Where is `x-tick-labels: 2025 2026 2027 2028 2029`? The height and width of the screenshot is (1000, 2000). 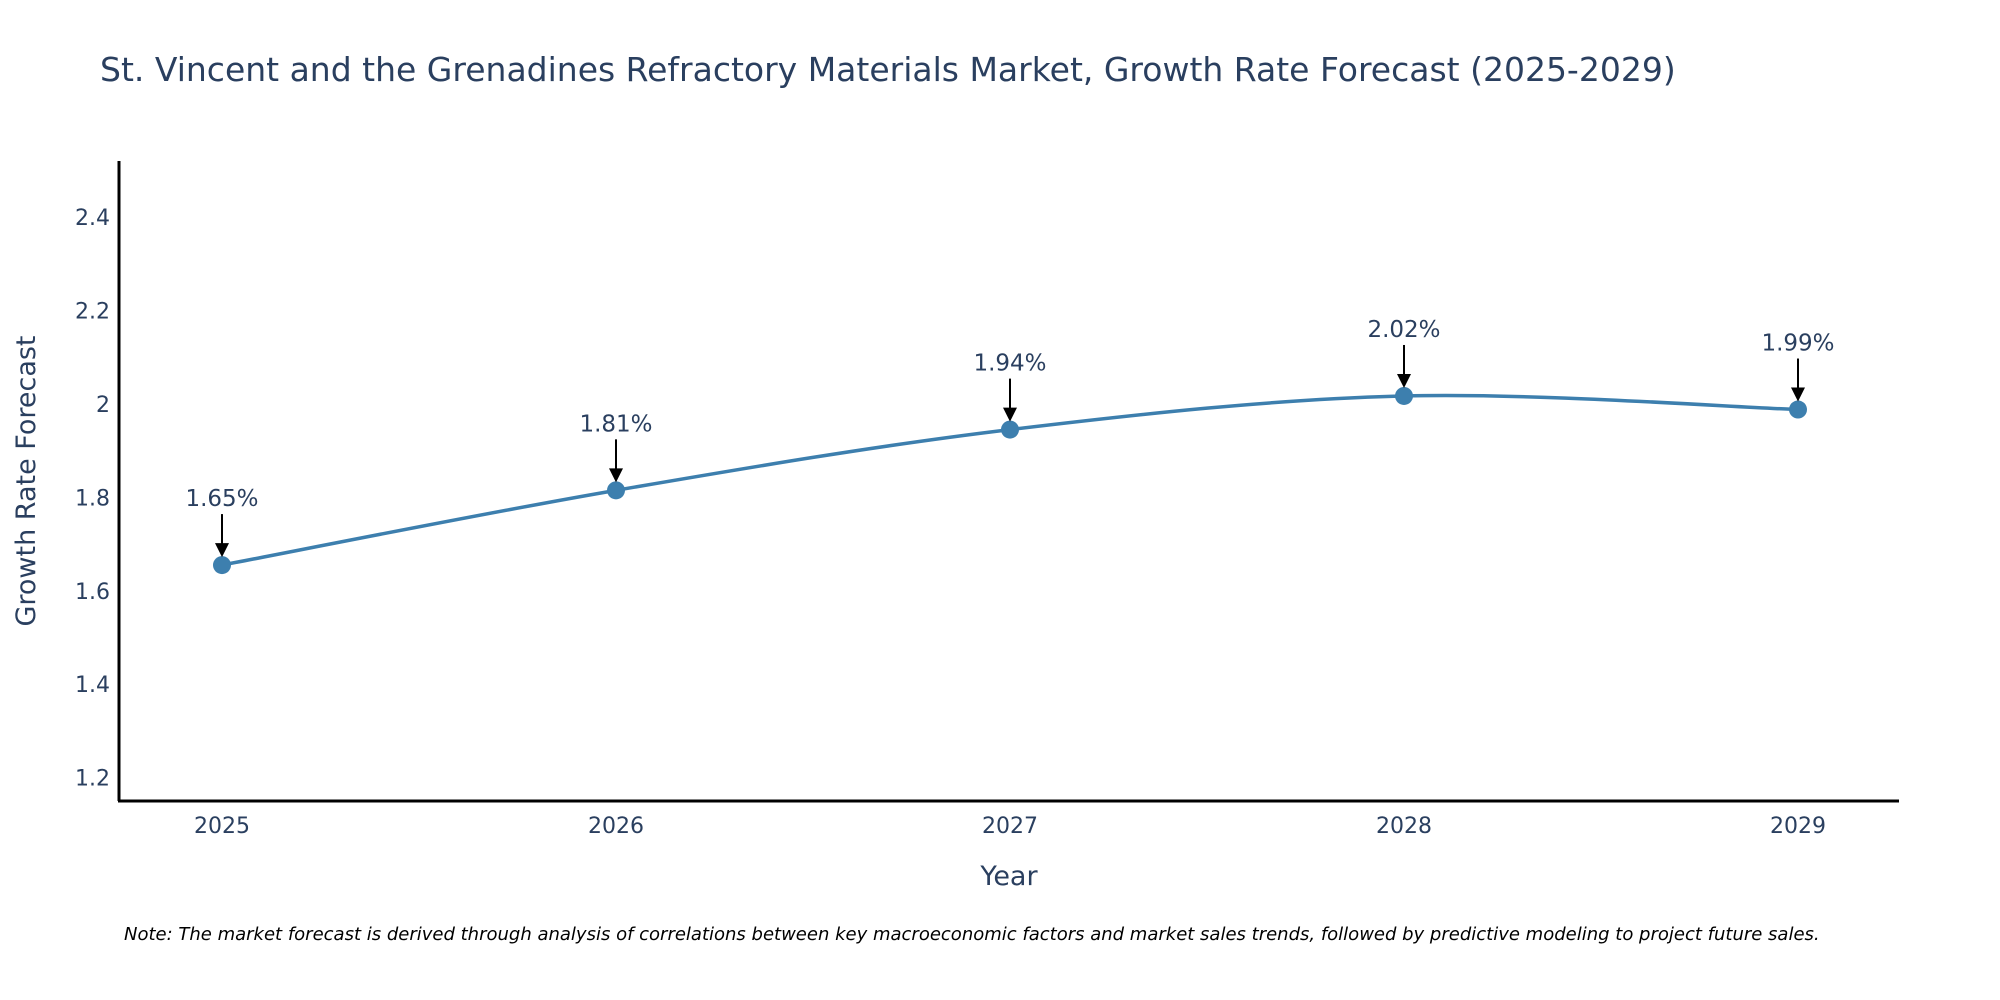 x-tick-labels: 2025 2026 2027 2028 2029 is located at coordinates (1010, 826).